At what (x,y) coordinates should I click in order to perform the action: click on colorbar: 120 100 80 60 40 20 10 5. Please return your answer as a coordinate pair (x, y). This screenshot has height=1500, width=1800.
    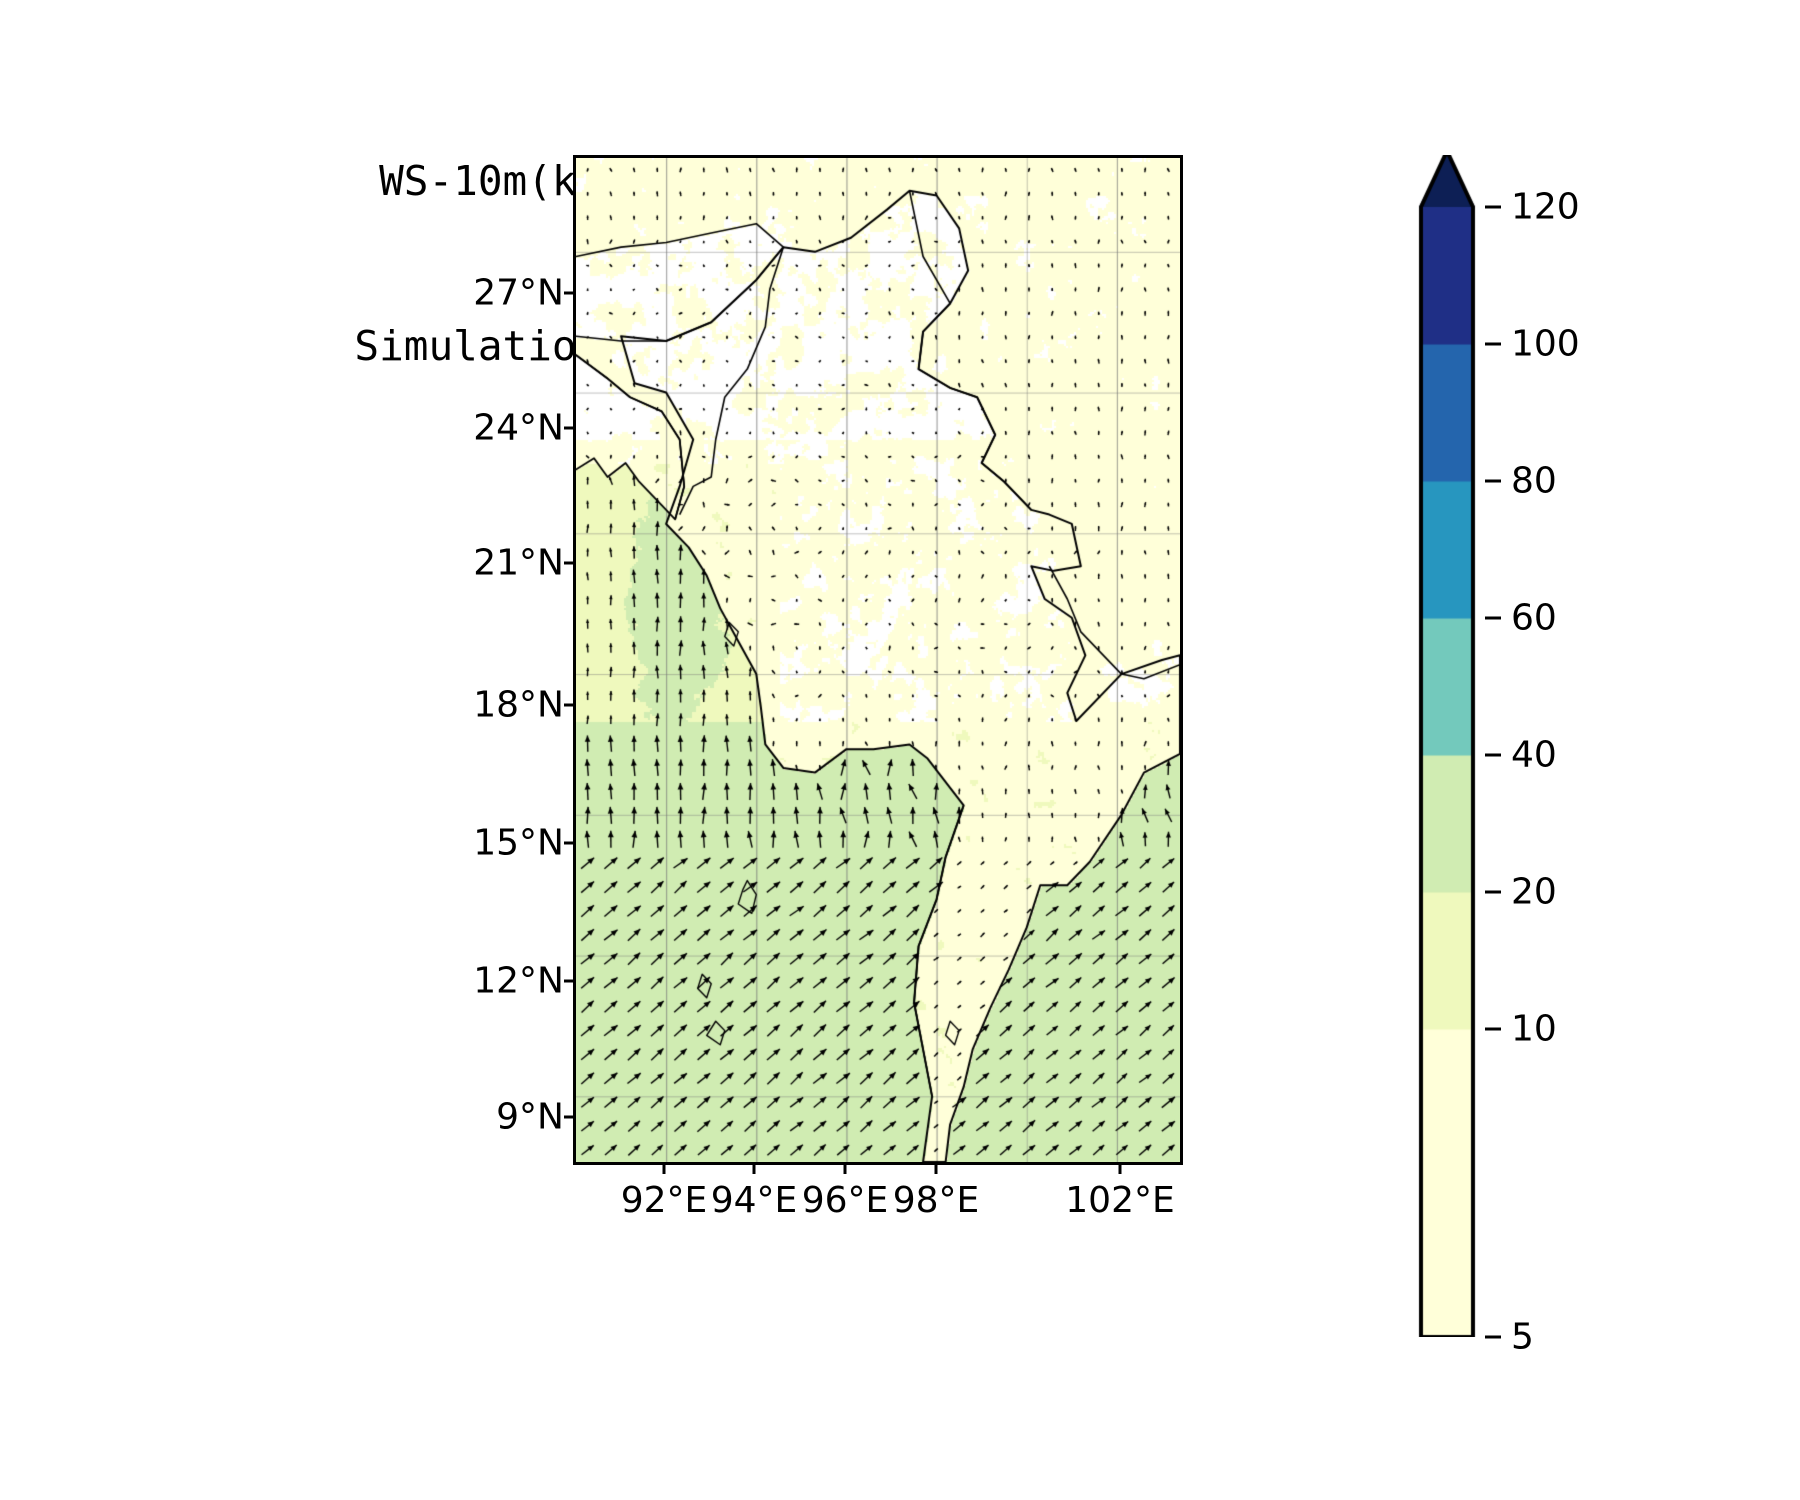
    Looking at the image, I should click on (1497, 756).